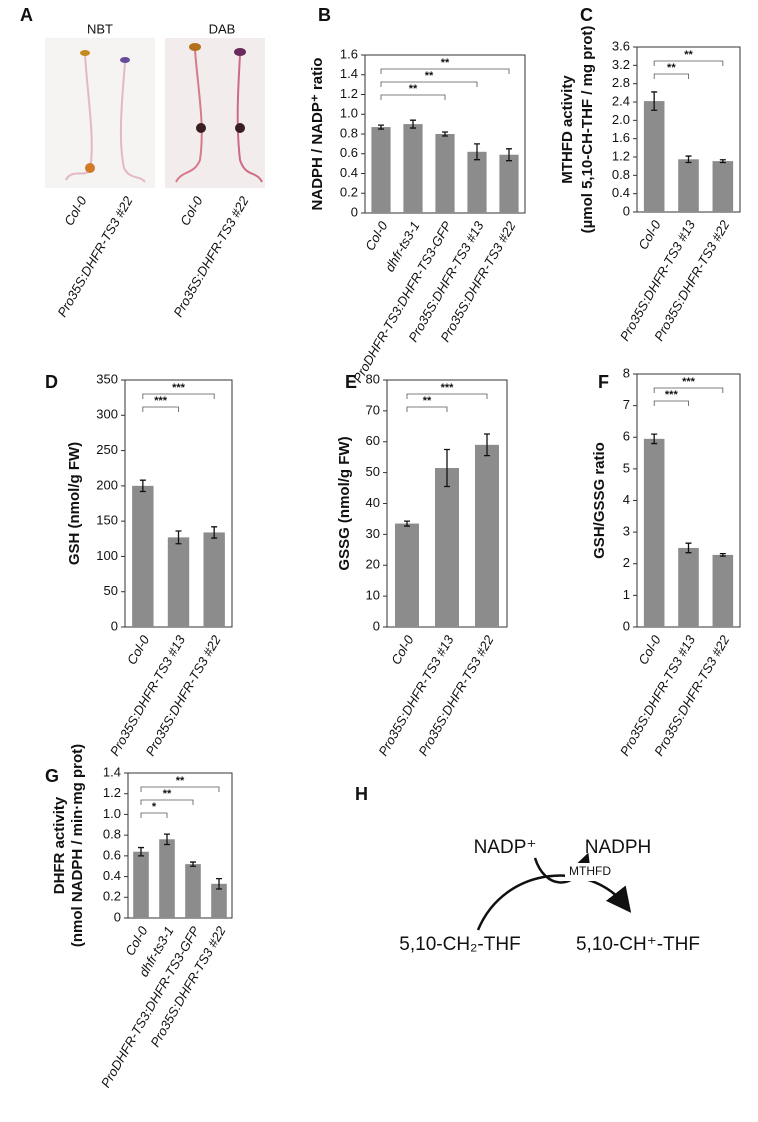  I want to click on y-tick-label: 40, so click(373, 502).